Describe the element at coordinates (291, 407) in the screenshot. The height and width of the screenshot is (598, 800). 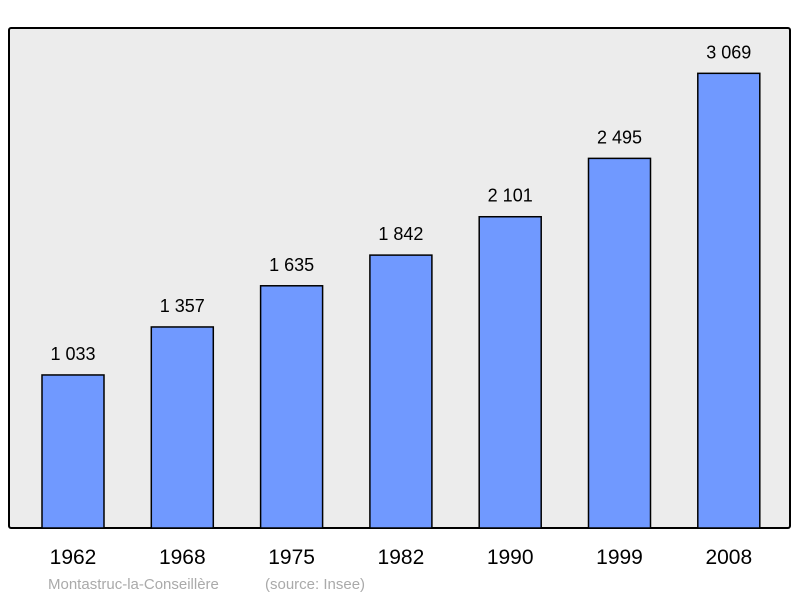
I see `bar-1975` at that location.